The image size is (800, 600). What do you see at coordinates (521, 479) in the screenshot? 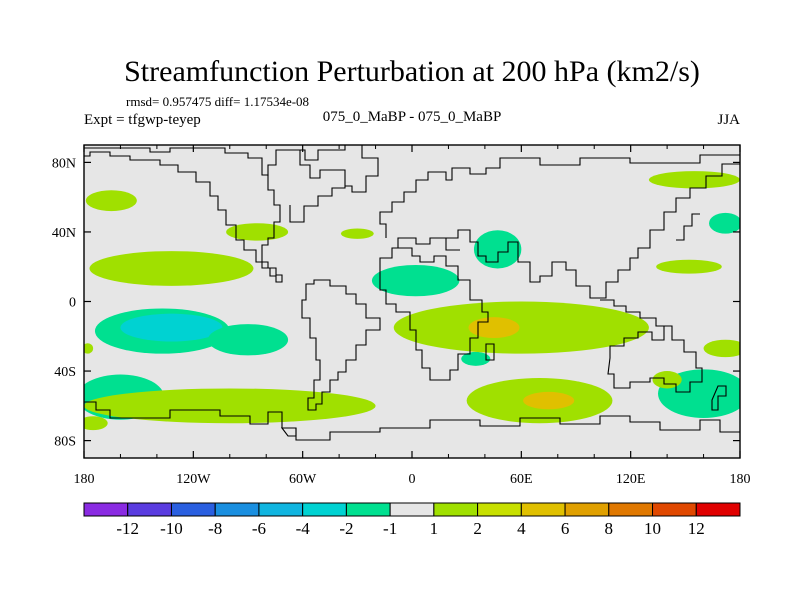
I see `x-tick-label-4: 60E` at bounding box center [521, 479].